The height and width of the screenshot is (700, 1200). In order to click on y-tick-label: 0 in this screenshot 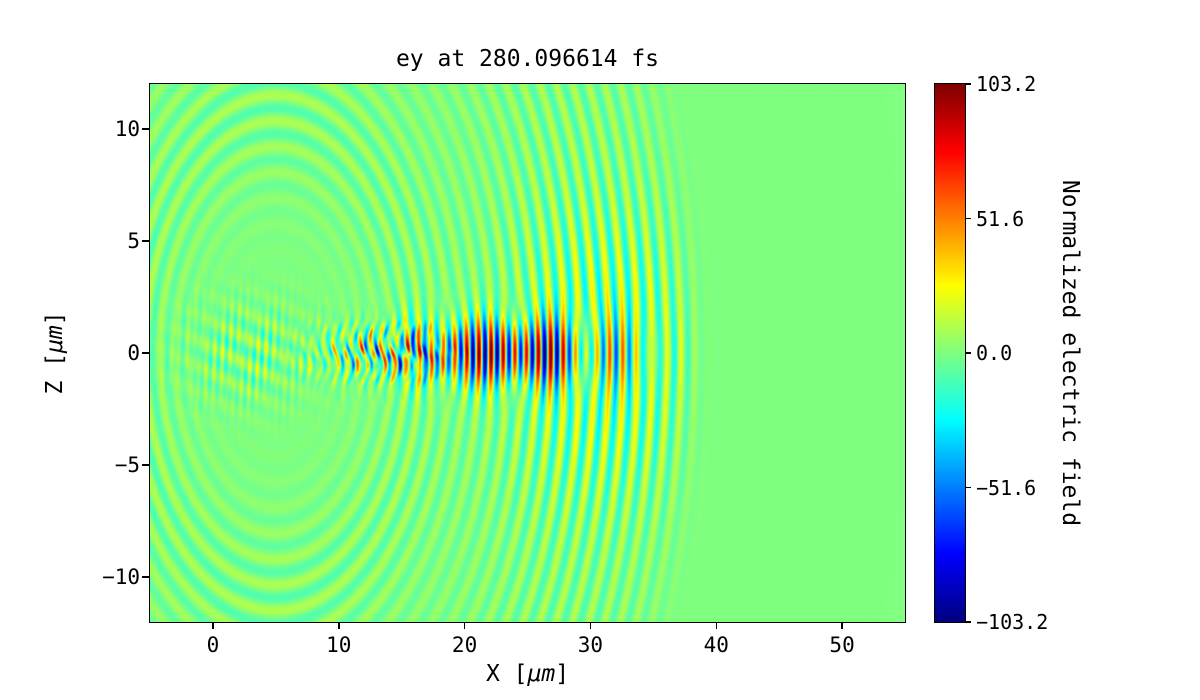, I will do `click(133, 353)`.